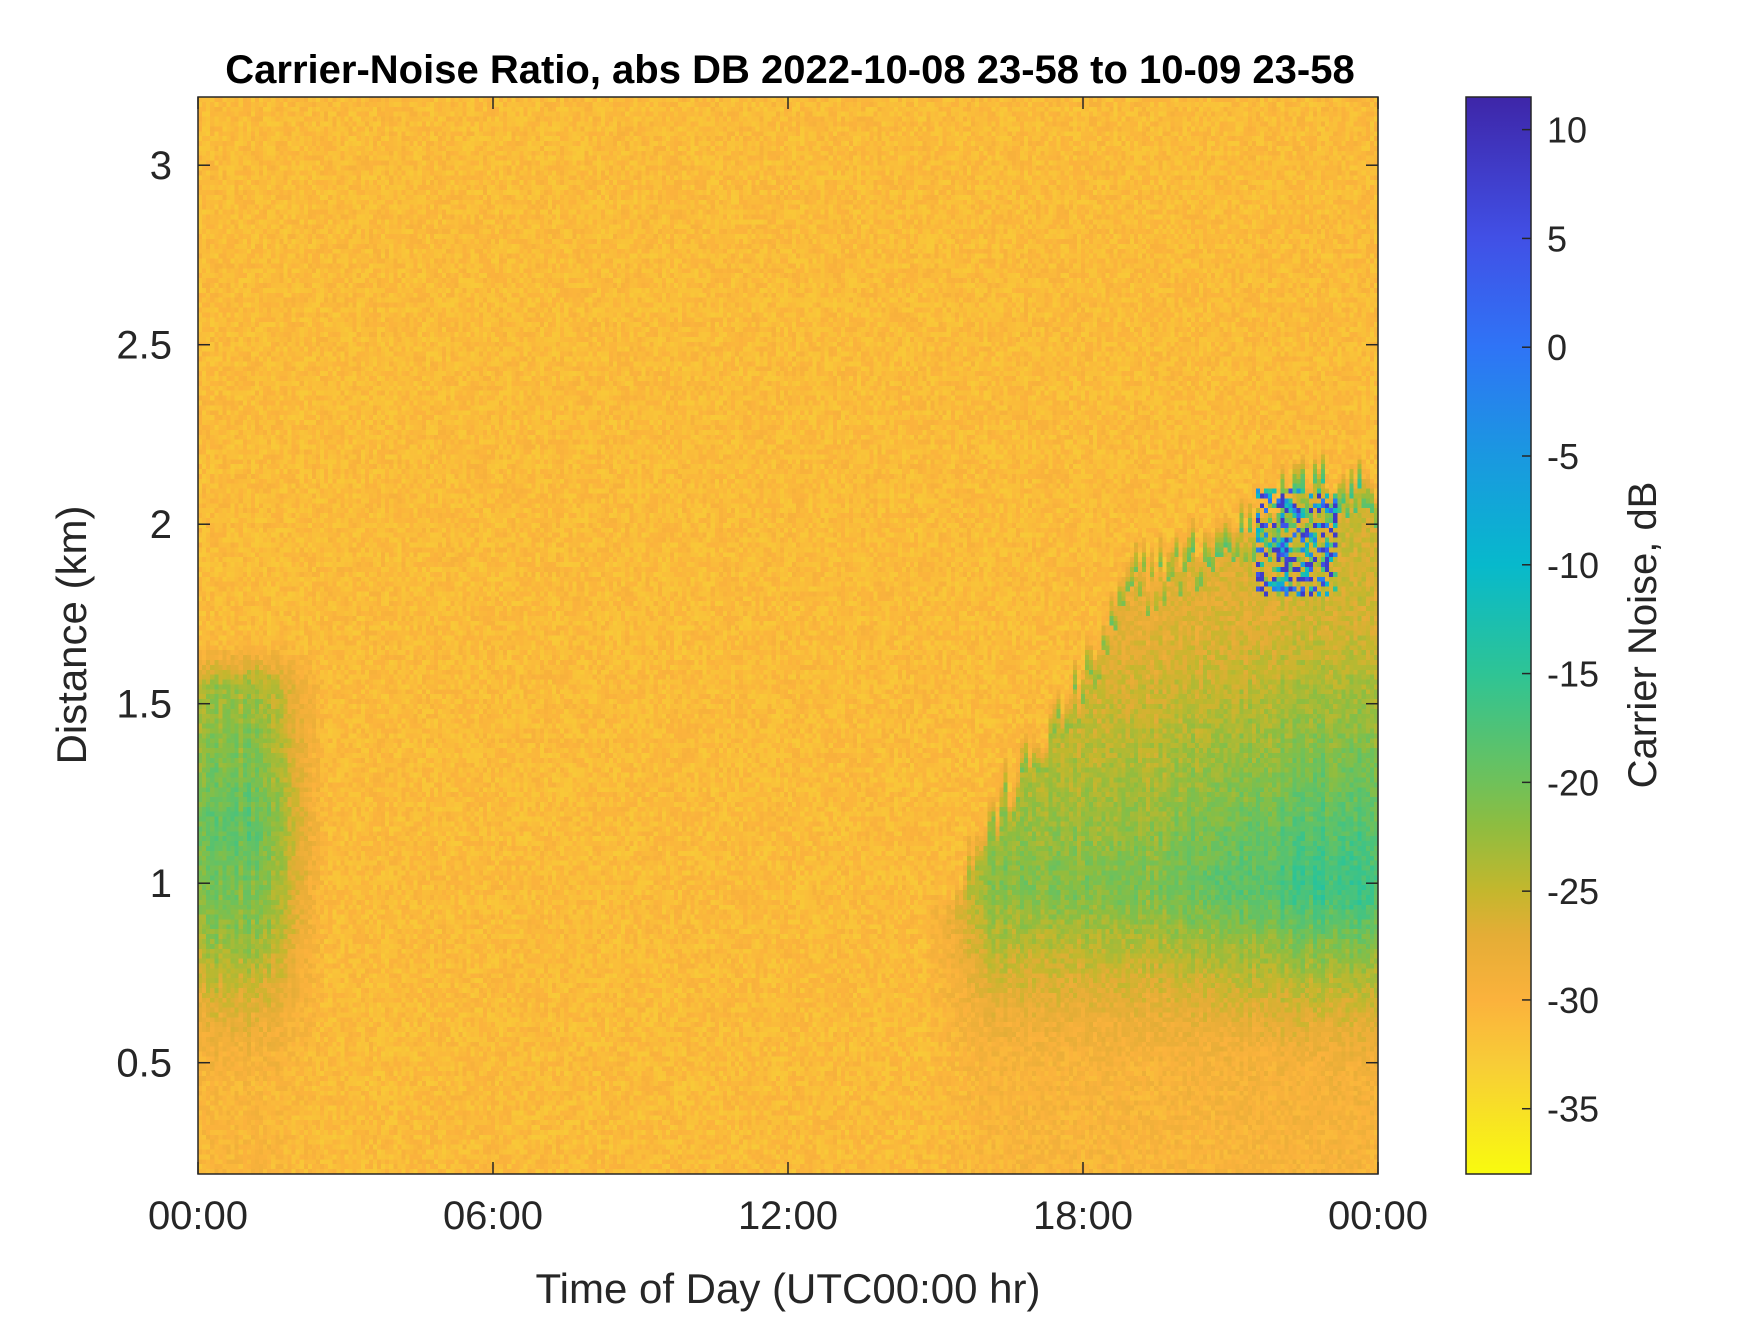 The image size is (1750, 1318). I want to click on colorbar-tick-label: -35, so click(1573, 1109).